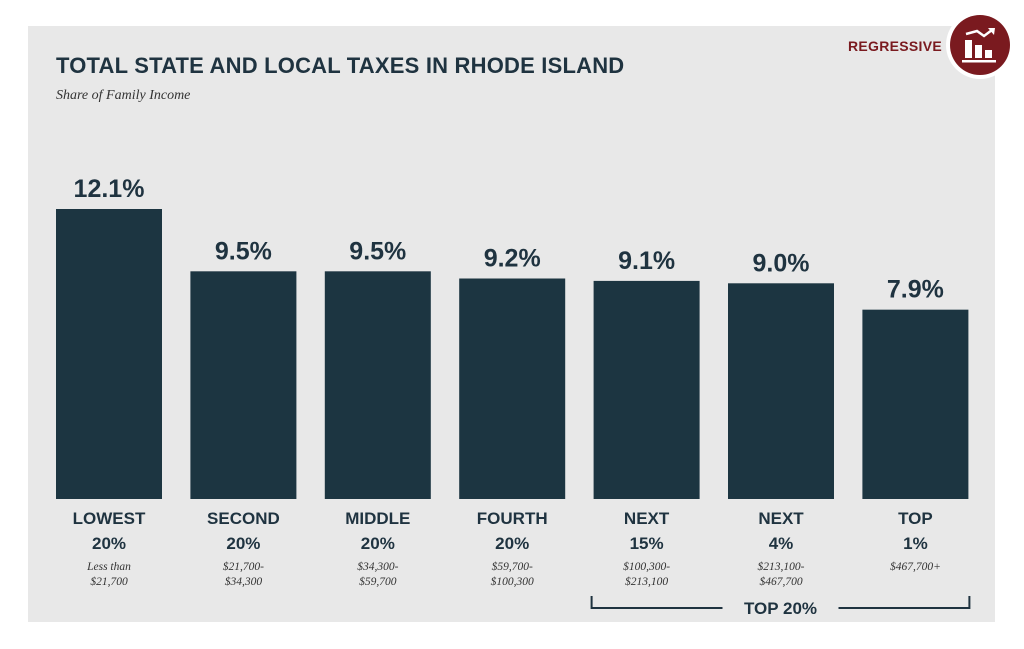  I want to click on income-range-0-0: Less than, so click(108, 567).